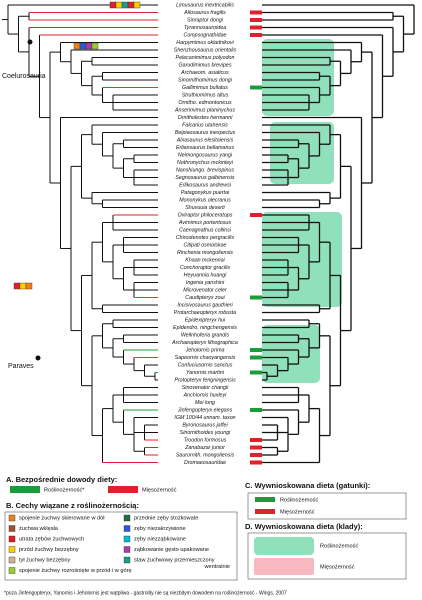 The height and width of the screenshot is (600, 422). I want to click on taxon-label: Sapeornis chaoyangensis, so click(205, 358).